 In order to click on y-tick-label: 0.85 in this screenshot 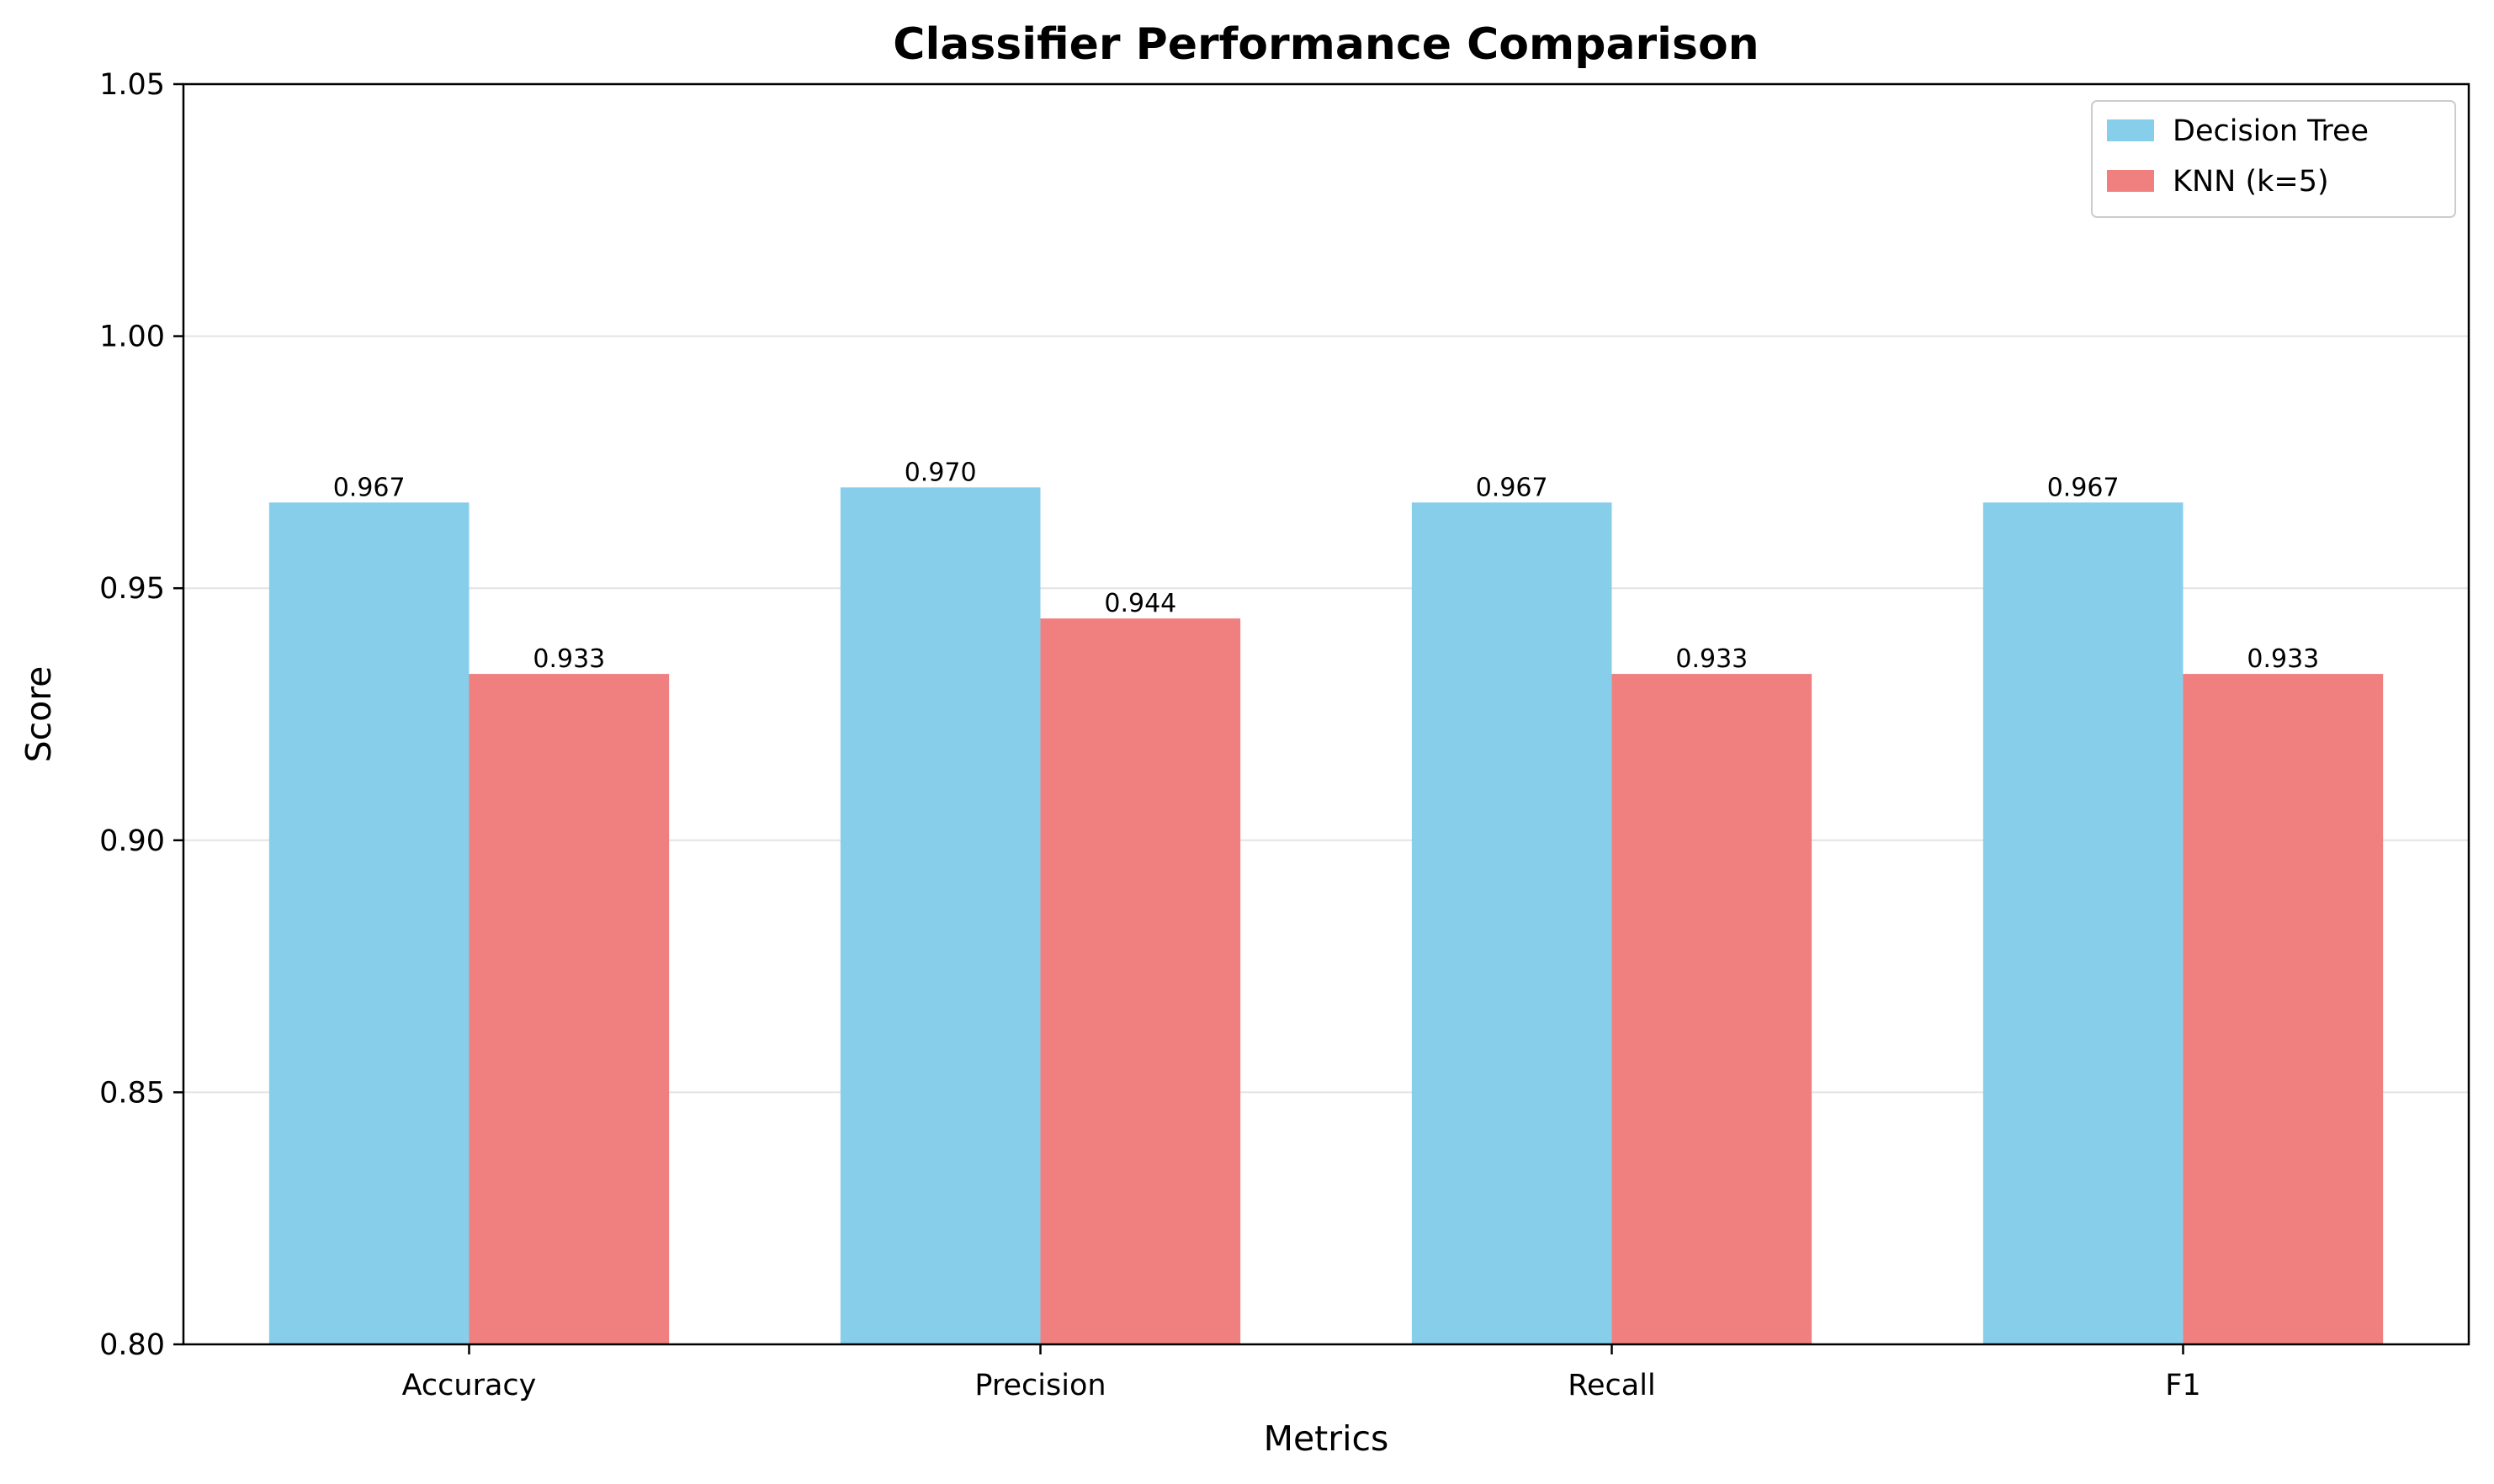, I will do `click(132, 1093)`.